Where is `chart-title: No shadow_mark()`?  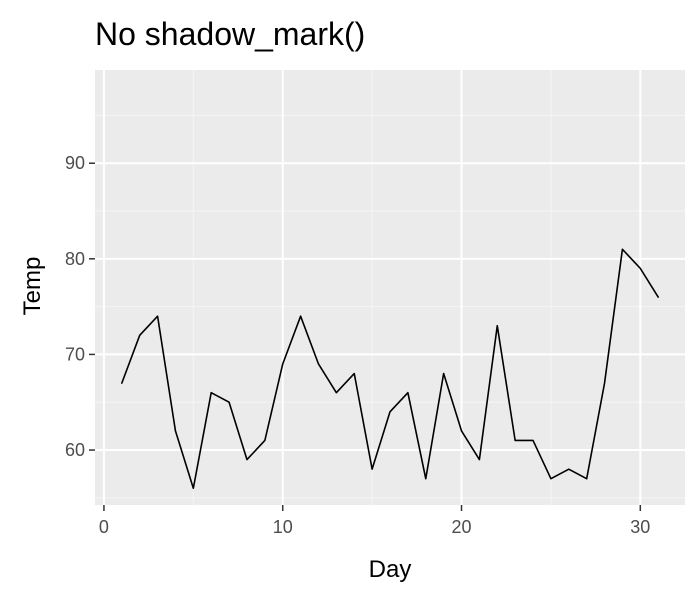 chart-title: No shadow_mark() is located at coordinates (230, 34).